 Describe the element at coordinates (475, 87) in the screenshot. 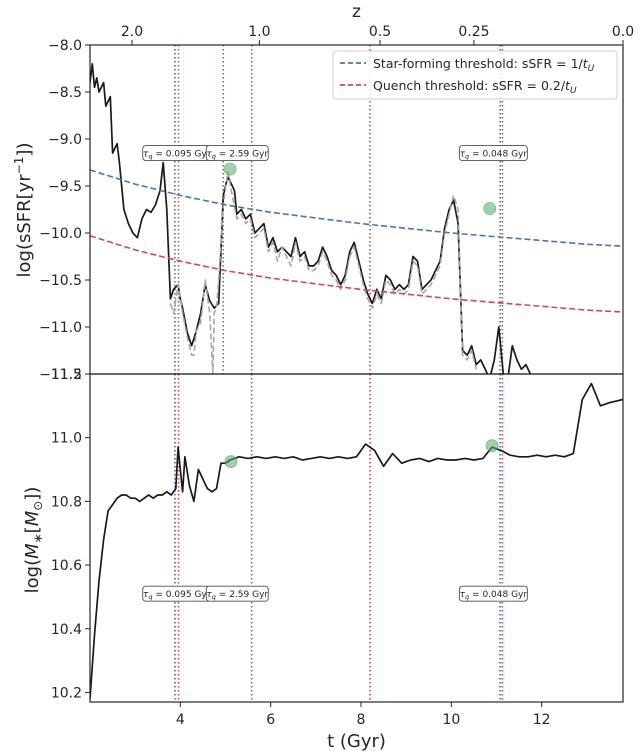

I see `legend-label: Quench threshold: sSFR = 0.2/tU` at that location.